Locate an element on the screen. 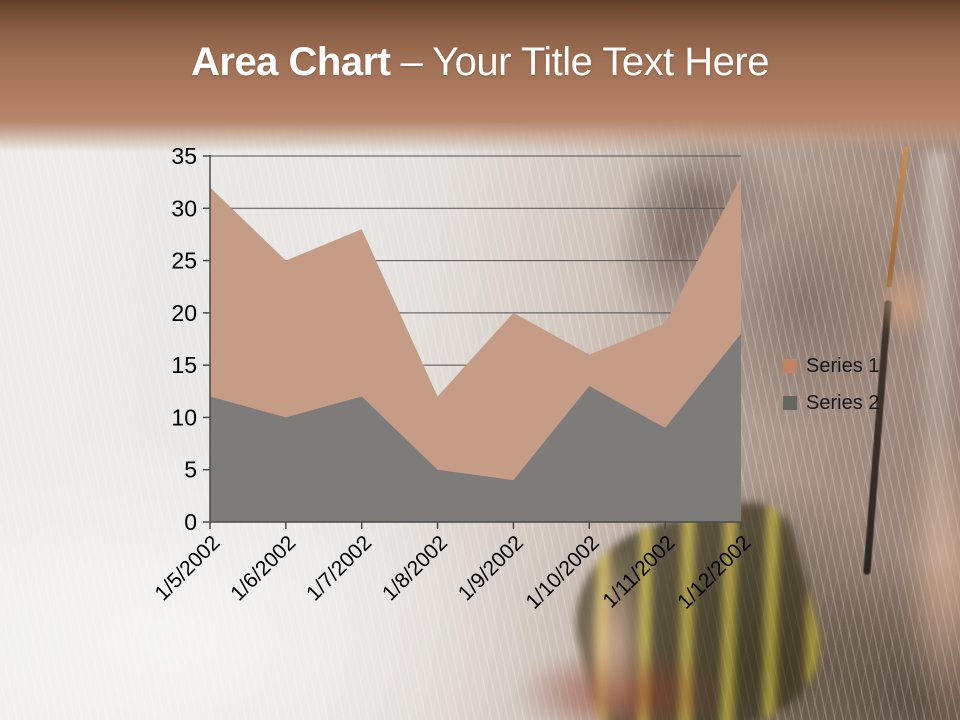 The width and height of the screenshot is (960, 720). series-2-area is located at coordinates (475, 427).